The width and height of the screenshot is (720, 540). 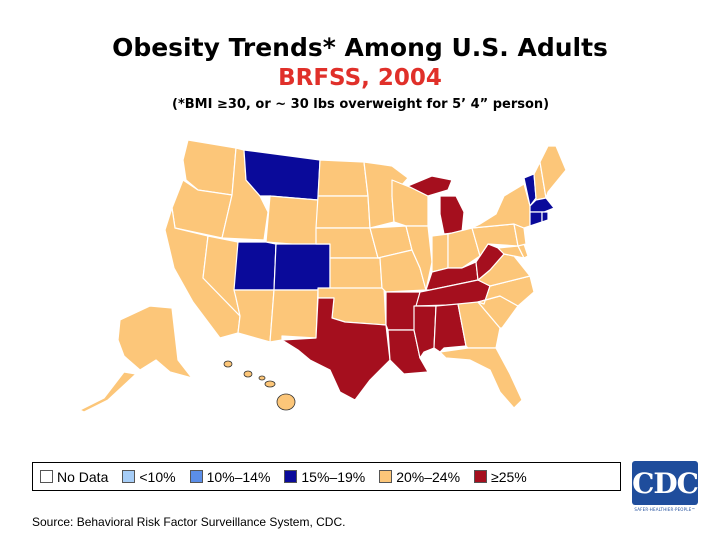 I want to click on legend-label: ≥25%, so click(x=509, y=476).